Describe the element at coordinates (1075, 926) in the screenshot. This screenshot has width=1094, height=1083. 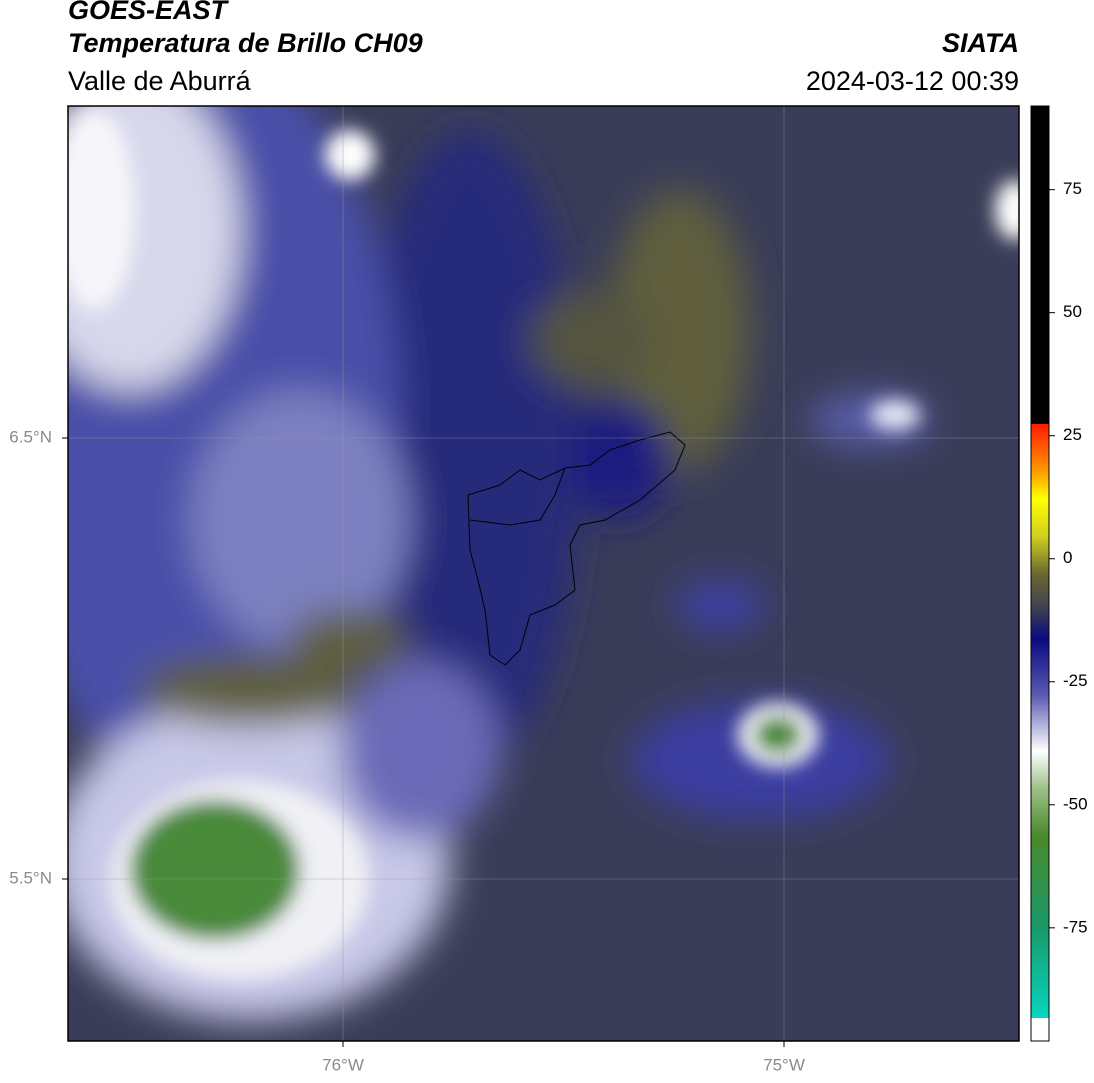
I see `colorbar-tick-label: -75` at that location.